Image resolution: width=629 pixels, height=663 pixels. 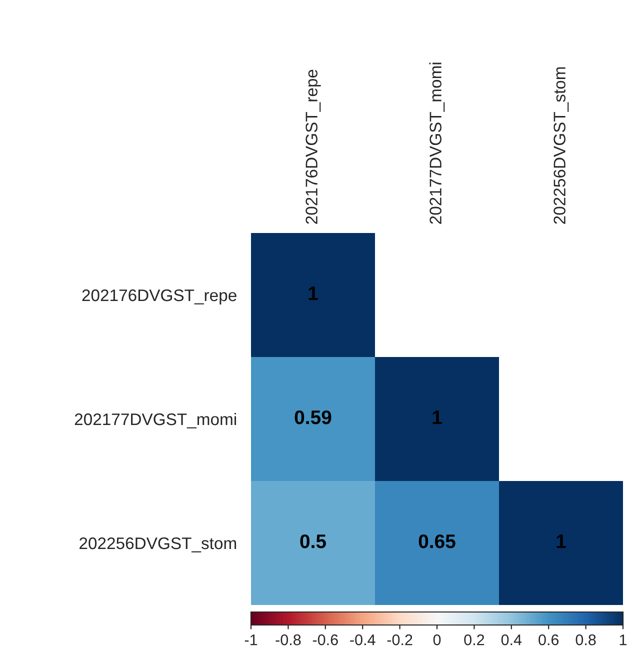 I want to click on color-bar-label: -0.6, so click(x=325, y=640).